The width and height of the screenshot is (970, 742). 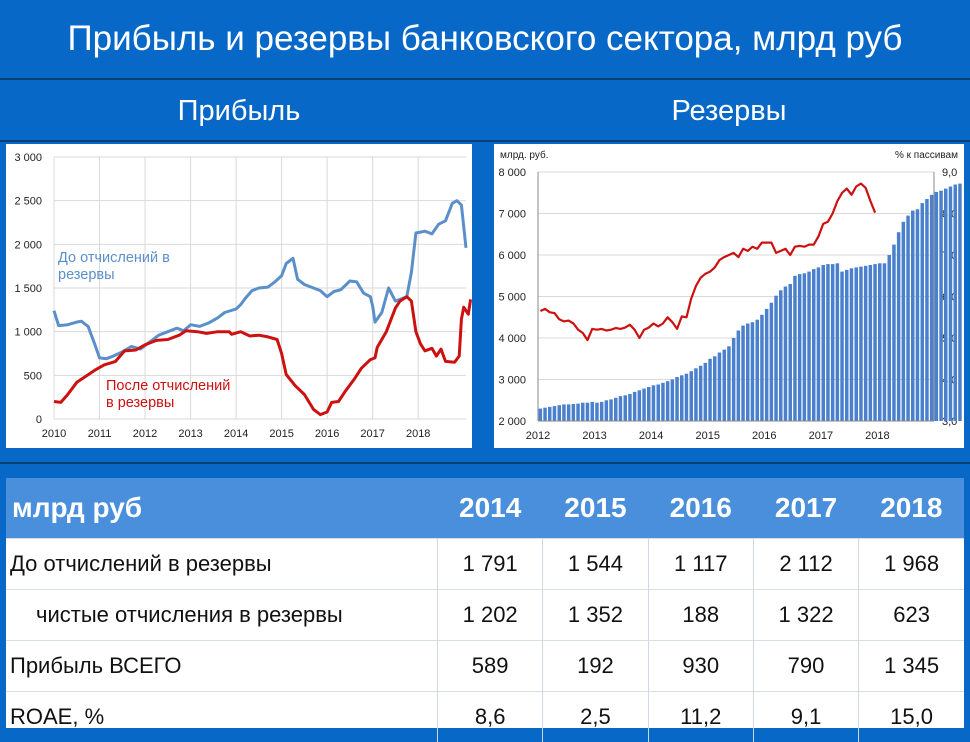 What do you see at coordinates (327, 434) in the screenshot?
I see `x-tick-label: 2016` at bounding box center [327, 434].